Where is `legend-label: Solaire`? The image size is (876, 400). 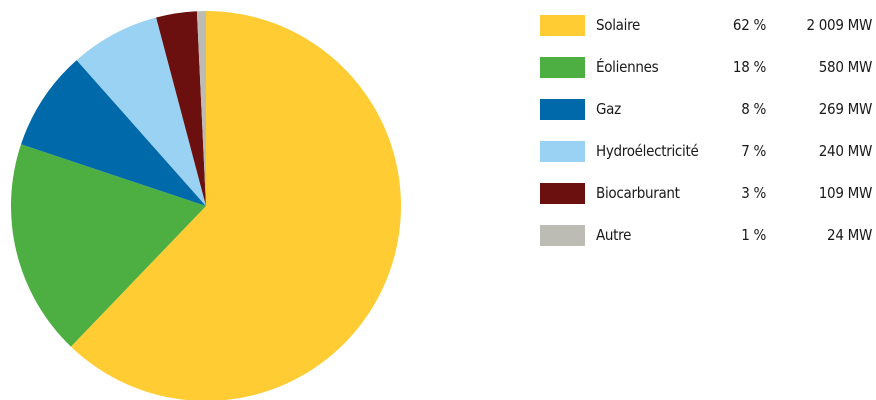 legend-label: Solaire is located at coordinates (618, 25).